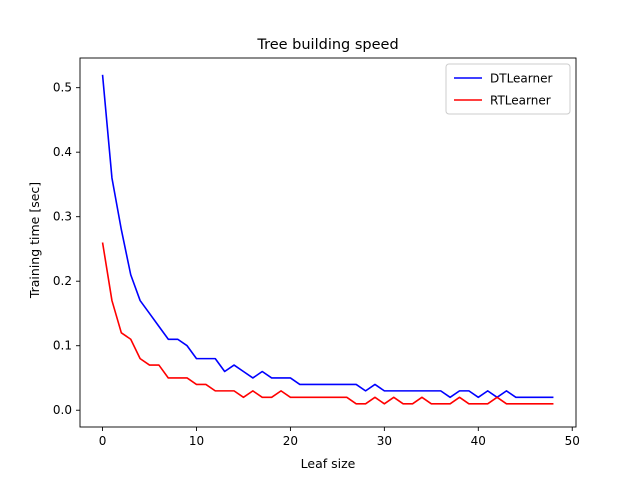 The width and height of the screenshot is (640, 484). I want to click on y-axis-label: Training time [sec], so click(34, 240).